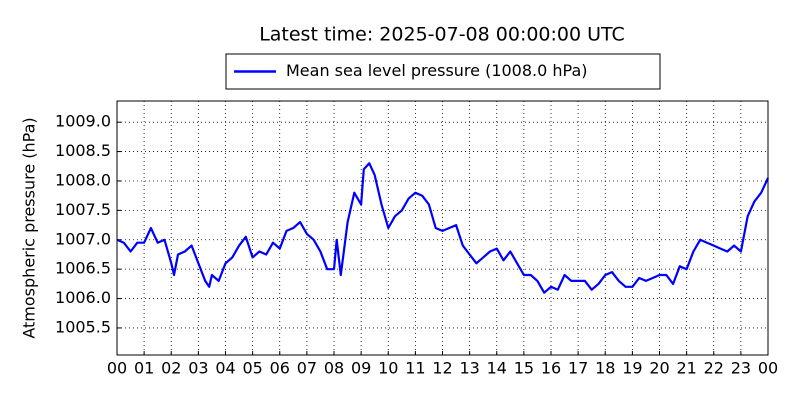 This screenshot has width=800, height=400. I want to click on x-tick-label: 15, so click(524, 368).